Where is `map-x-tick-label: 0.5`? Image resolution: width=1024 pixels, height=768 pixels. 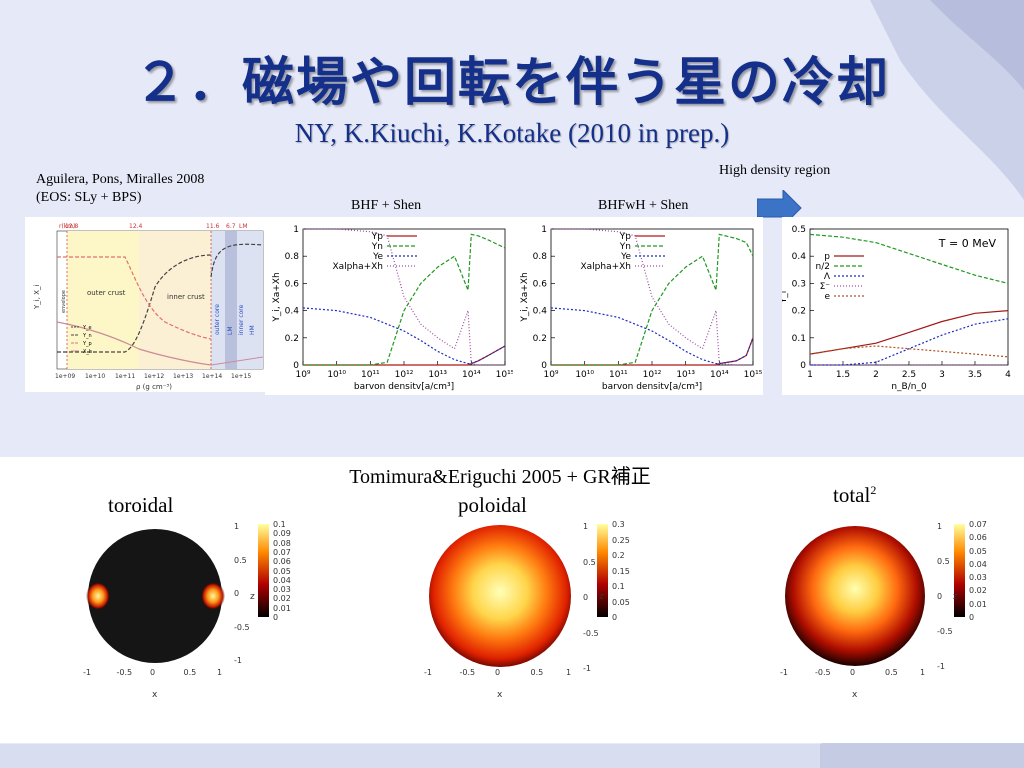
map-x-tick-label: 0.5 is located at coordinates (537, 672).